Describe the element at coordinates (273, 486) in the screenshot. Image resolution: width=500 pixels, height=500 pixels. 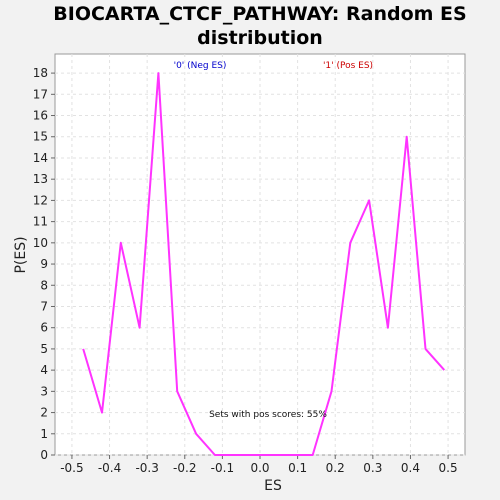
I see `x-axis-label: ES` at that location.